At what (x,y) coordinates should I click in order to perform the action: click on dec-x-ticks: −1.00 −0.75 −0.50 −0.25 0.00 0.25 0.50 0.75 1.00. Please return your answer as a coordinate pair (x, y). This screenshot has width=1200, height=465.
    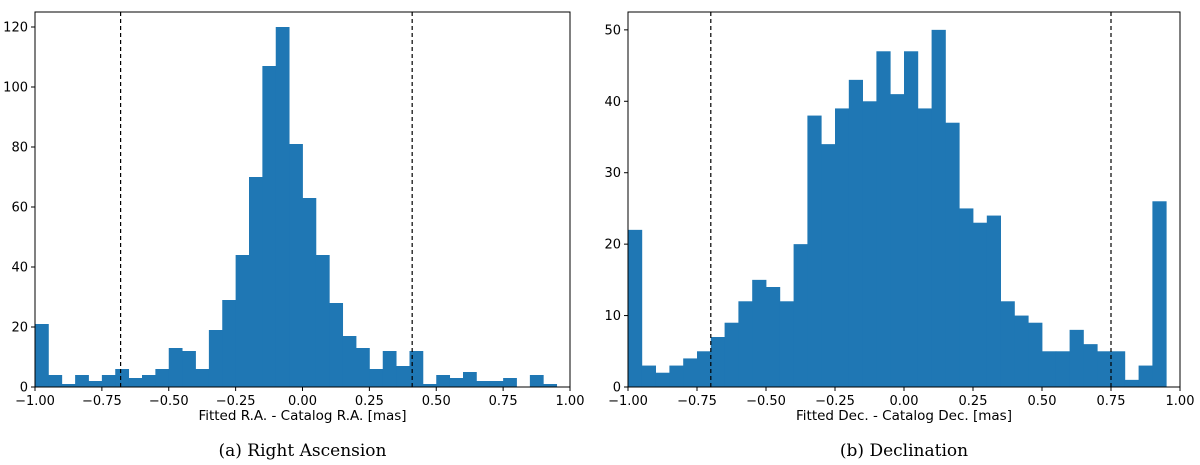
    Looking at the image, I should click on (901, 398).